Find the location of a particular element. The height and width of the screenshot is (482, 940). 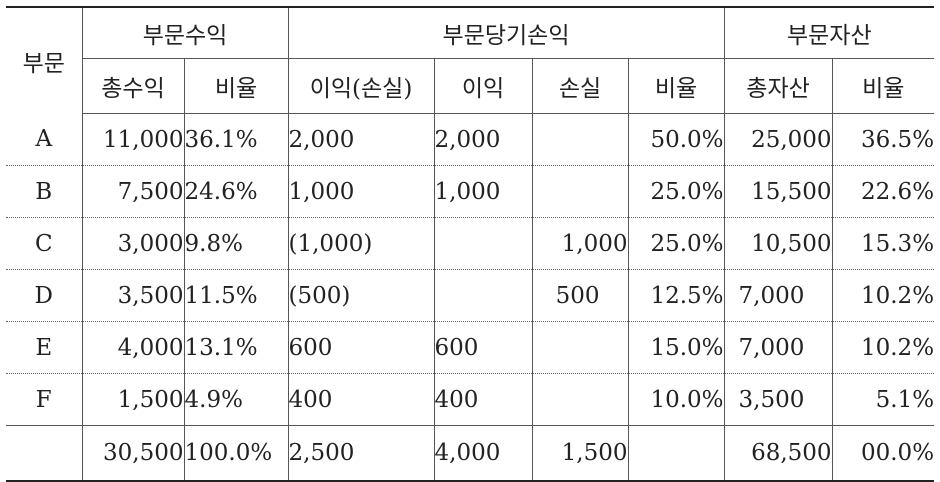

header-row-columns: 총수익 비율 이익(손실) 이익 손실 비율 총자산 비율 is located at coordinates (470, 86).